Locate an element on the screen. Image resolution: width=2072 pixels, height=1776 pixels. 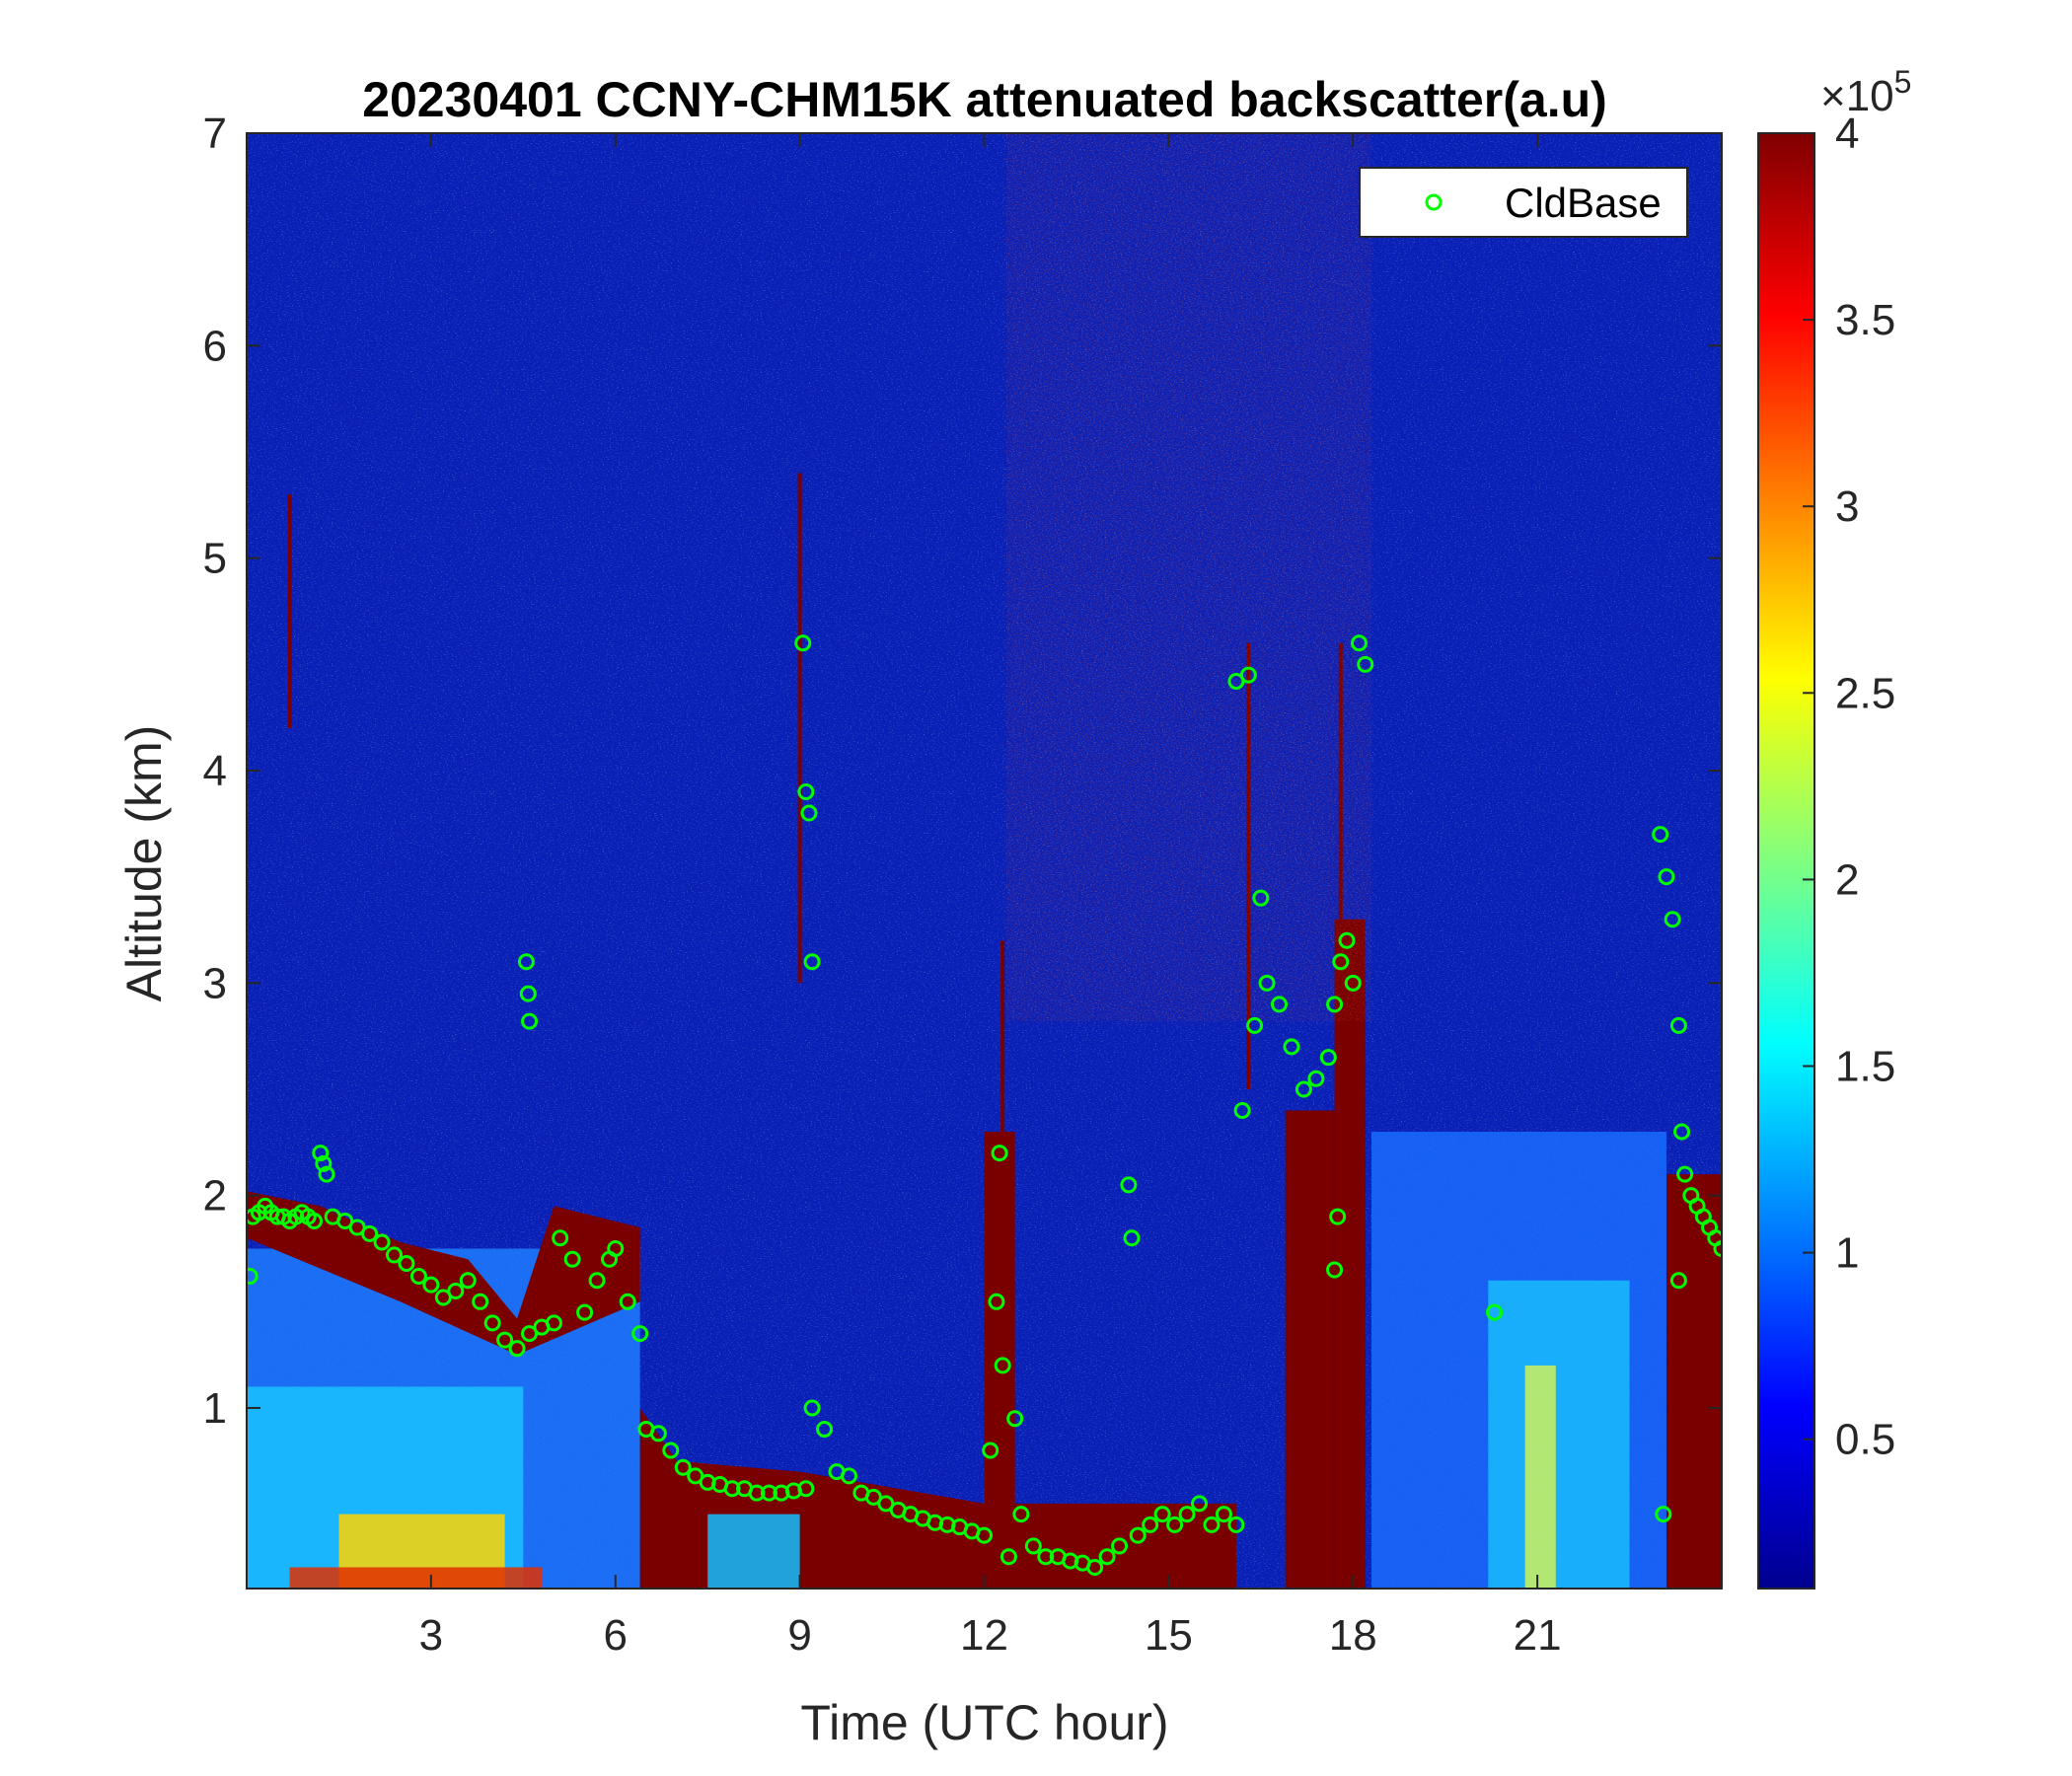
colorbar: 0.5 1 1.5 2 2.5 3 3.5 4 ×10⁵ is located at coordinates (1834, 827).